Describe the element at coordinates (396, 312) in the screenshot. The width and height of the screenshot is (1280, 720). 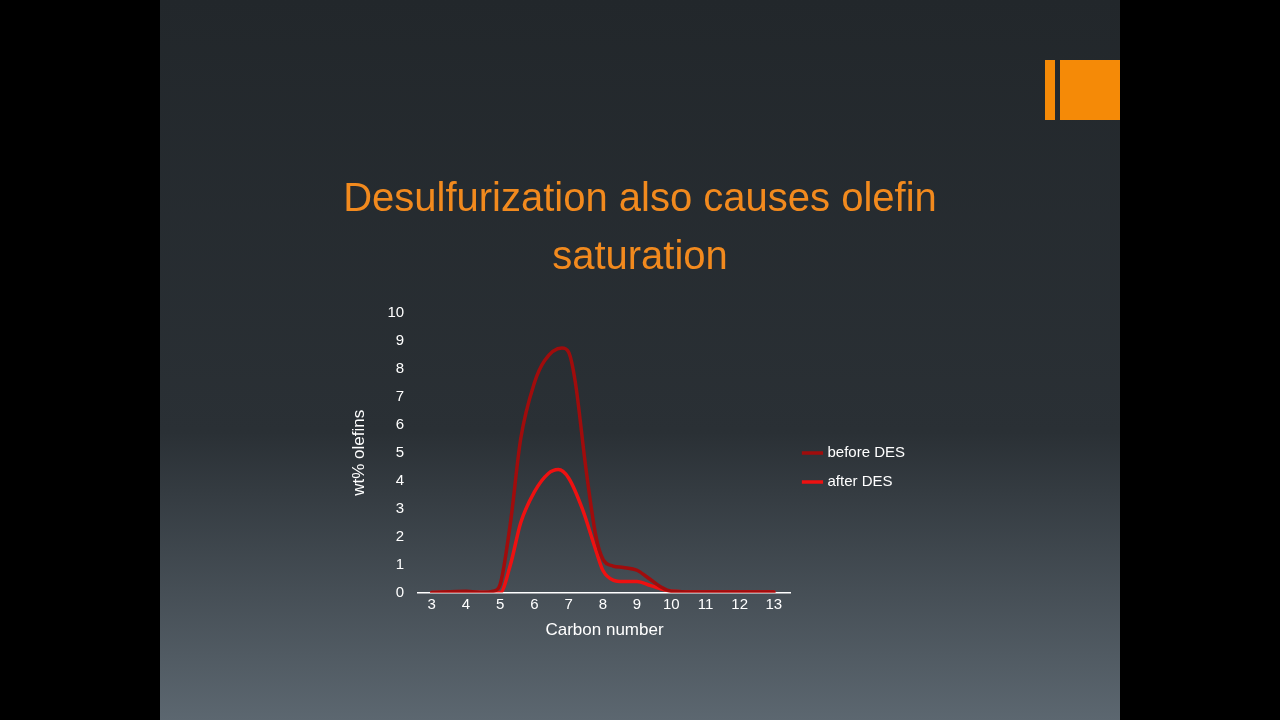
I see `y-tick-label: 10` at that location.